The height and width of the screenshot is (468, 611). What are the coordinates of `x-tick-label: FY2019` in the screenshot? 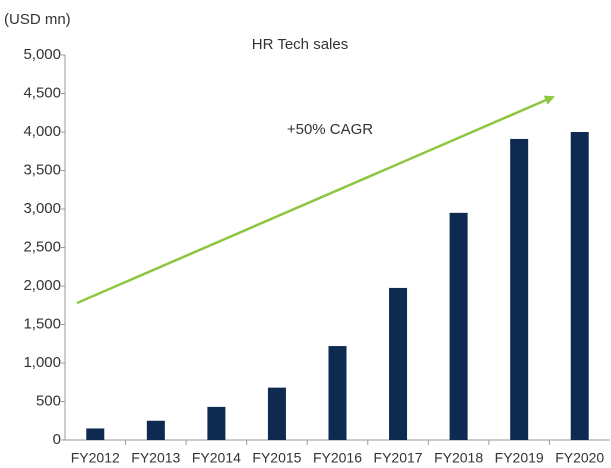 It's located at (519, 458).